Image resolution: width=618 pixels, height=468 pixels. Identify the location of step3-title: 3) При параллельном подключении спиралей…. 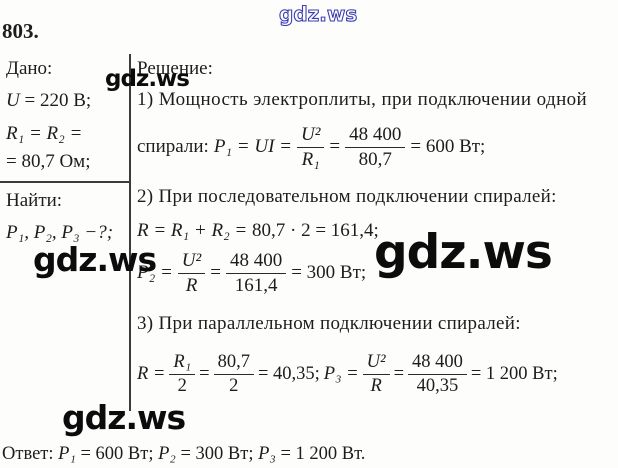
(329, 323).